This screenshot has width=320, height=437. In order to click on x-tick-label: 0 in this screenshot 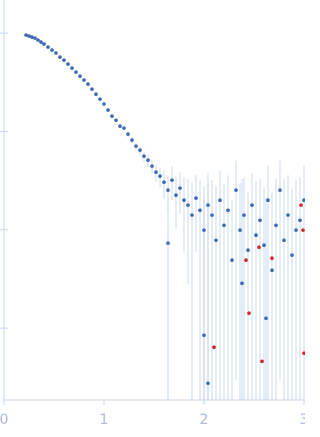, I will do `click(4, 420)`.